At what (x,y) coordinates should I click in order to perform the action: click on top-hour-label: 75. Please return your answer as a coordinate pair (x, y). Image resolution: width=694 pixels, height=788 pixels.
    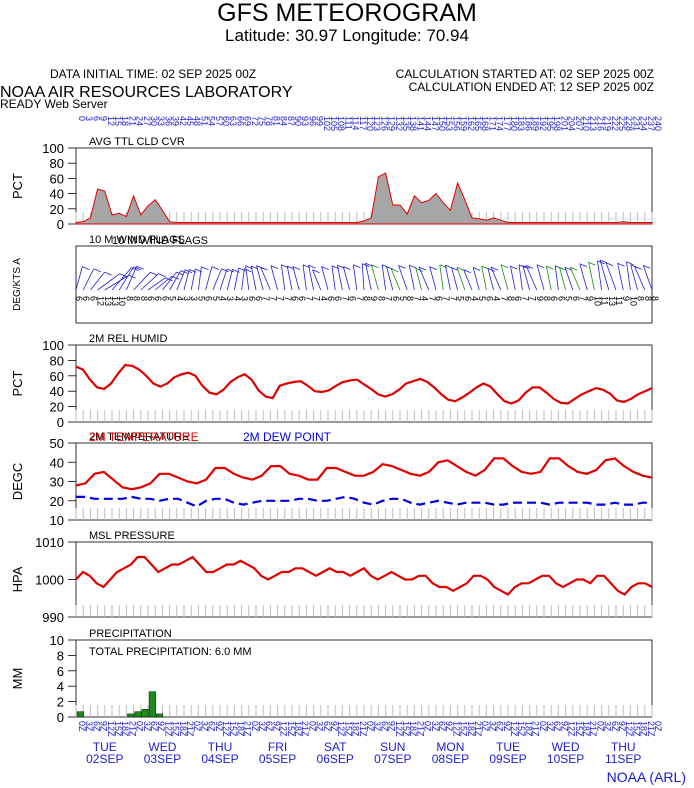
    Looking at the image, I should click on (262, 121).